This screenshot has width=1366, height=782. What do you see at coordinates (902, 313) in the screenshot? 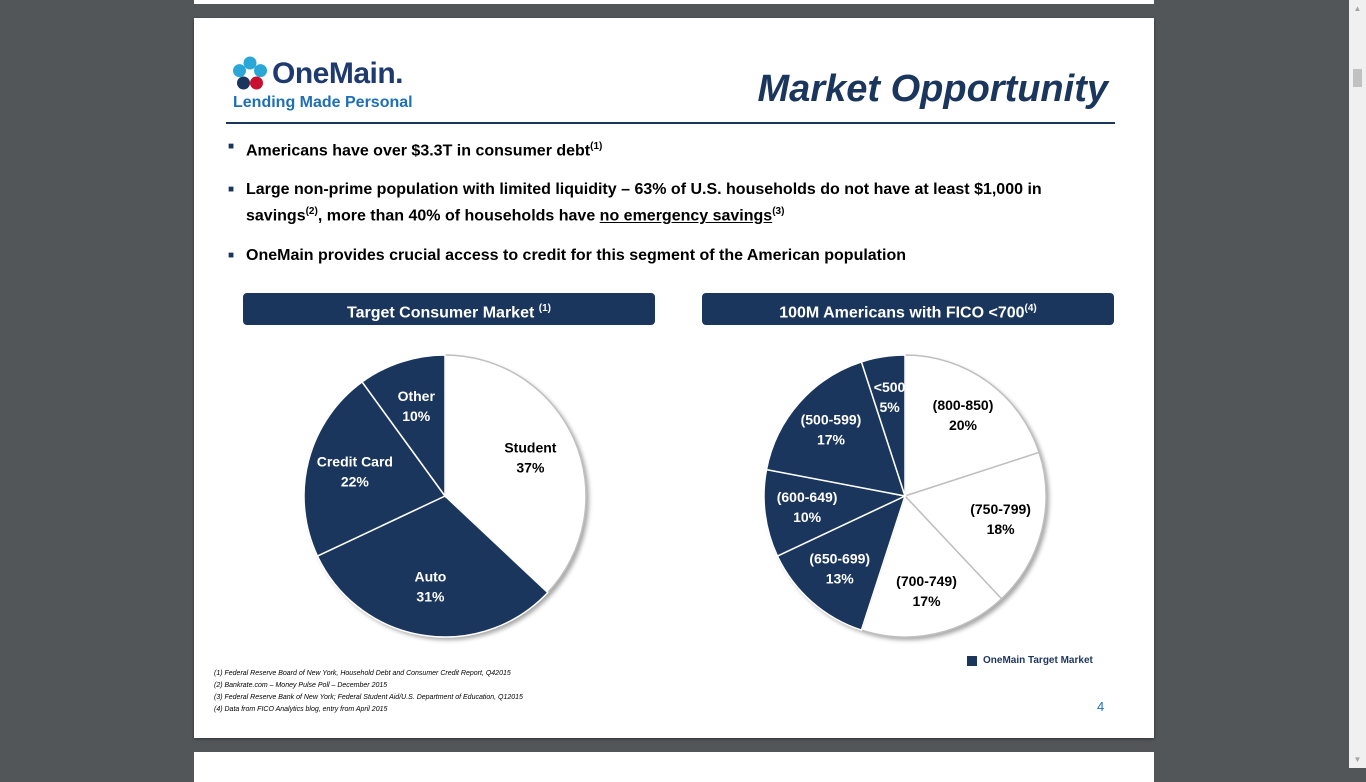
I see `right-chart-header-text: 100M Americans with FICO <700` at bounding box center [902, 313].